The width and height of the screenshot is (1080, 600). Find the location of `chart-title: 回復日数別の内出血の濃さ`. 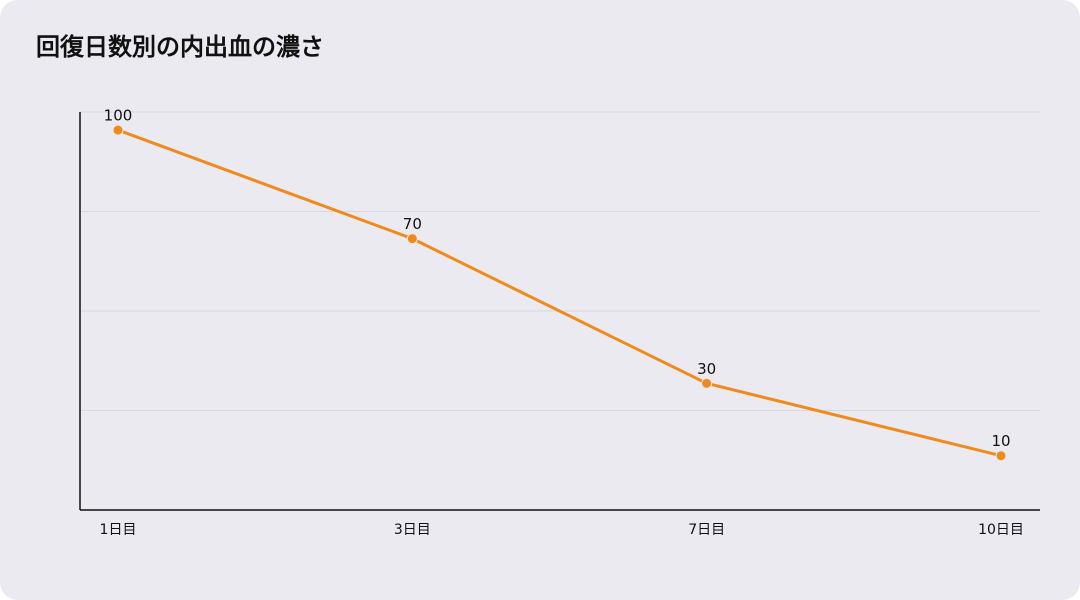

chart-title: 回復日数別の内出血の濃さ is located at coordinates (180, 47).